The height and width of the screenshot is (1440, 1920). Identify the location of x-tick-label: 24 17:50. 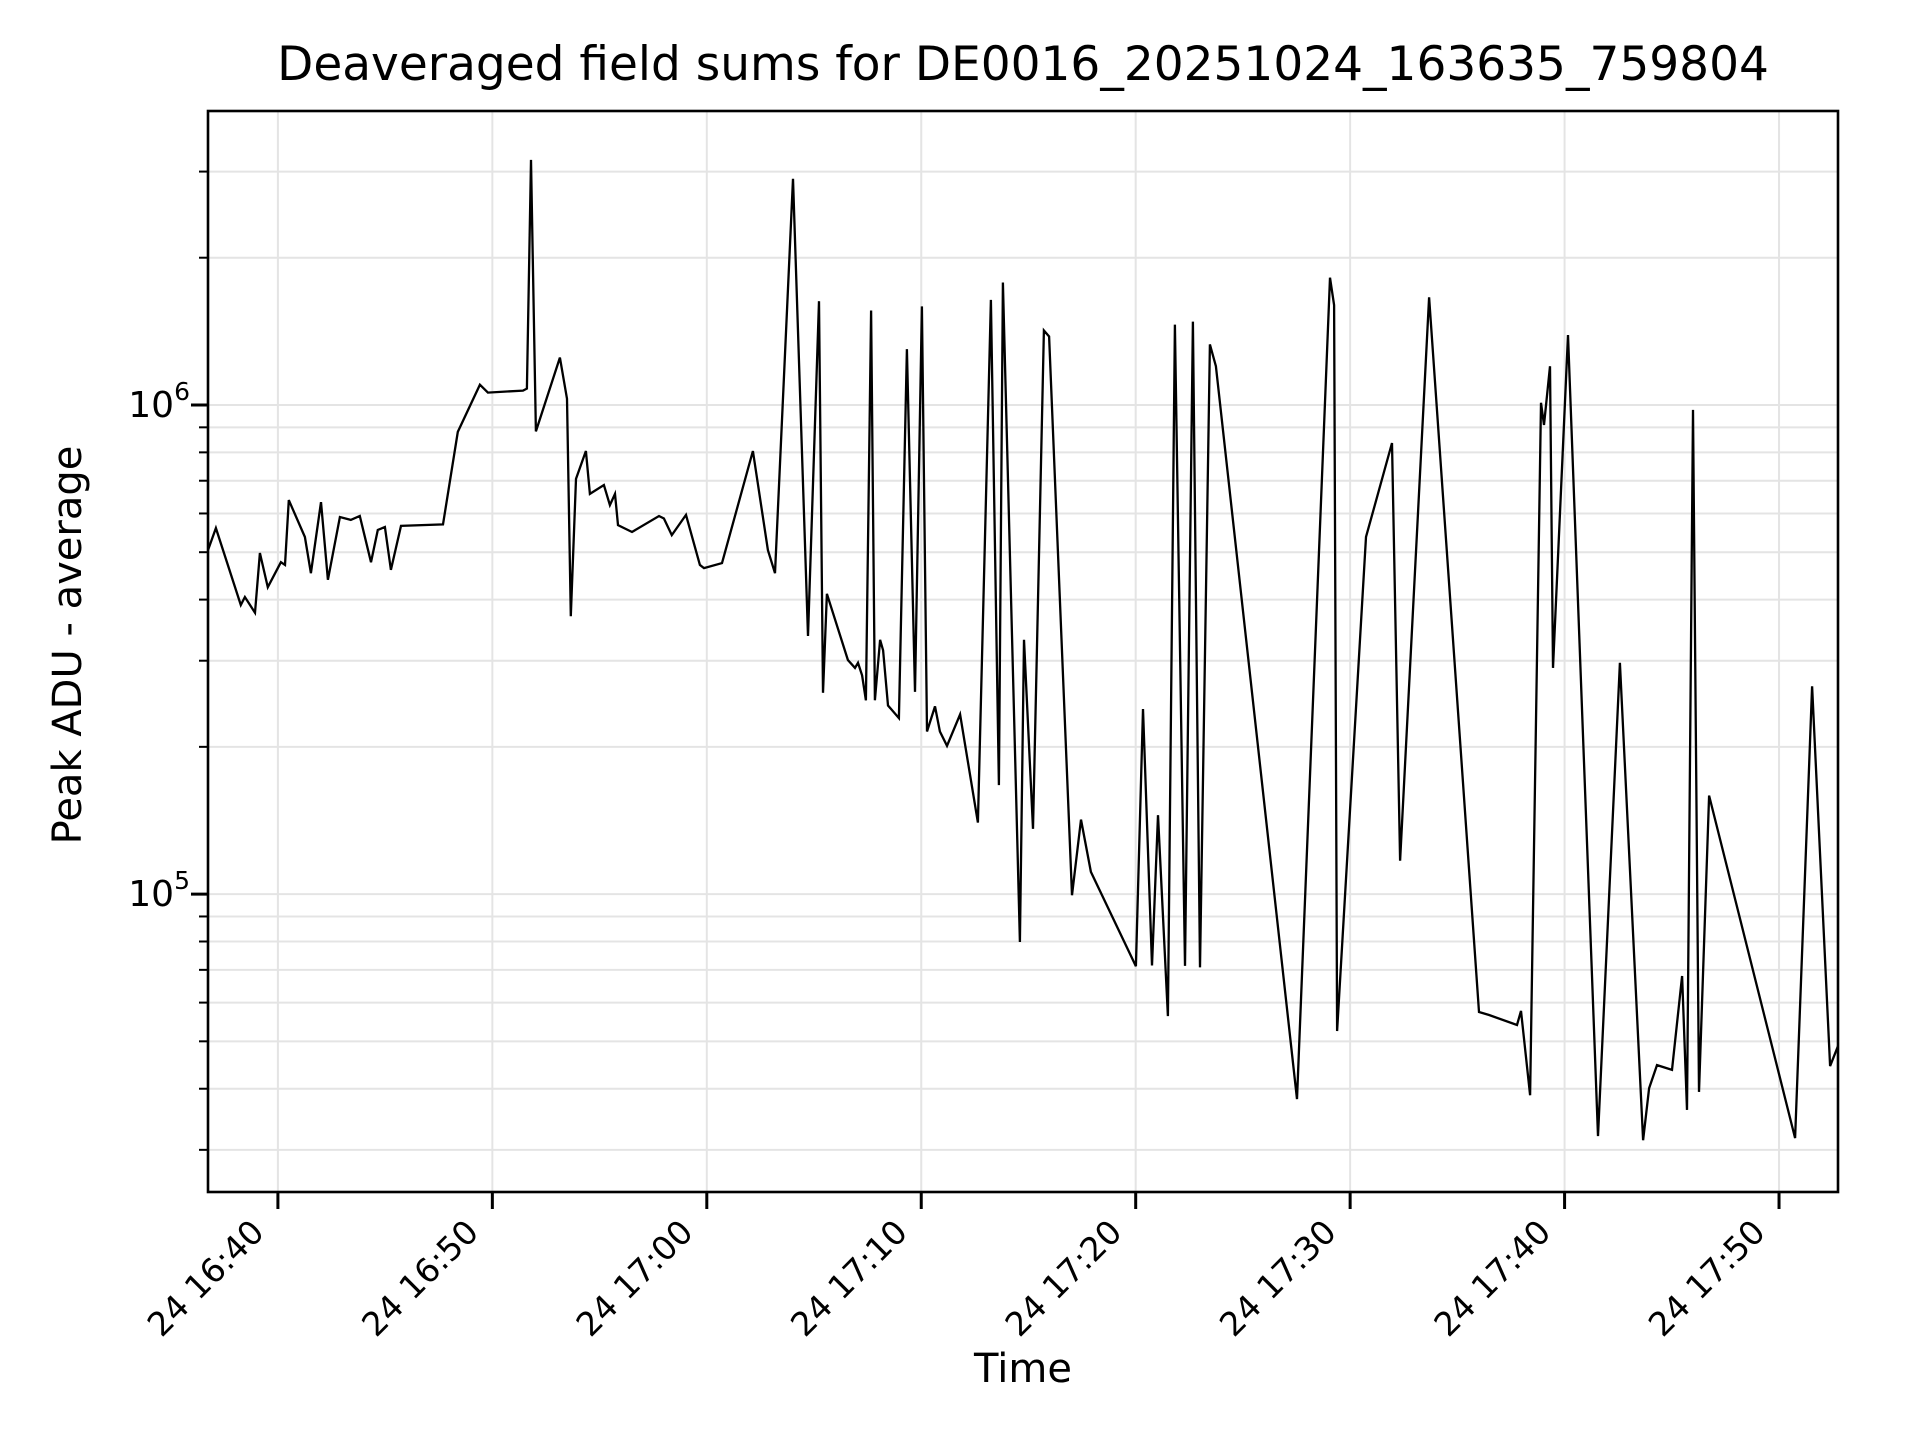
(1707, 1278).